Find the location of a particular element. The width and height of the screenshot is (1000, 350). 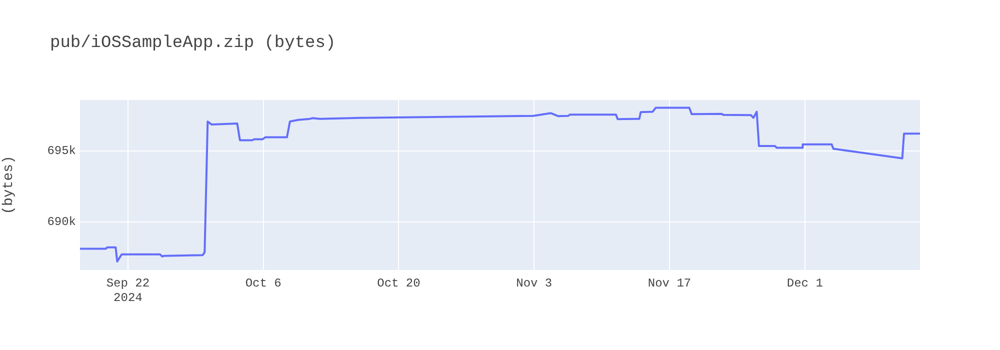

x-tick-label: Nov 17 is located at coordinates (670, 283).